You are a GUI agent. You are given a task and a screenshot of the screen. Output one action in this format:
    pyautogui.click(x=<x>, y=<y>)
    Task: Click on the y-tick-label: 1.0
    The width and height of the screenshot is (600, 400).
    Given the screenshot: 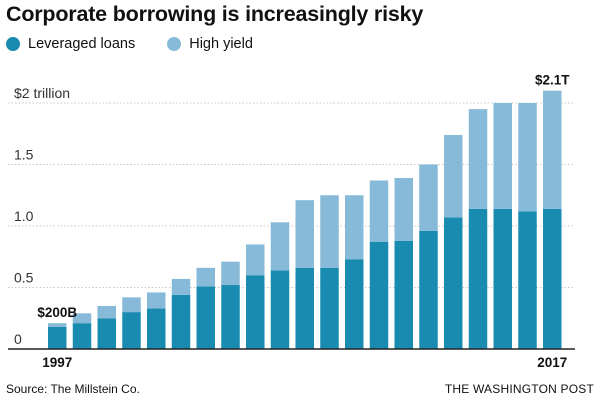 What is the action you would take?
    pyautogui.click(x=24, y=216)
    